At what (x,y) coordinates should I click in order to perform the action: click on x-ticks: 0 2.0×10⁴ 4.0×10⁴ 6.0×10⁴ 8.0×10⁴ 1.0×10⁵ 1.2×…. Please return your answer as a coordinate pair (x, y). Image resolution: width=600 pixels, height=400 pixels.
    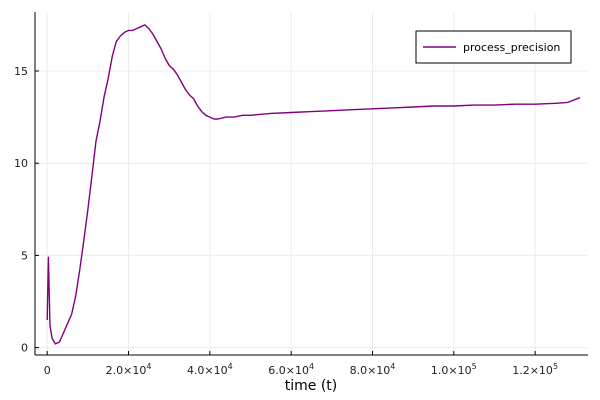
    Looking at the image, I should click on (301, 364).